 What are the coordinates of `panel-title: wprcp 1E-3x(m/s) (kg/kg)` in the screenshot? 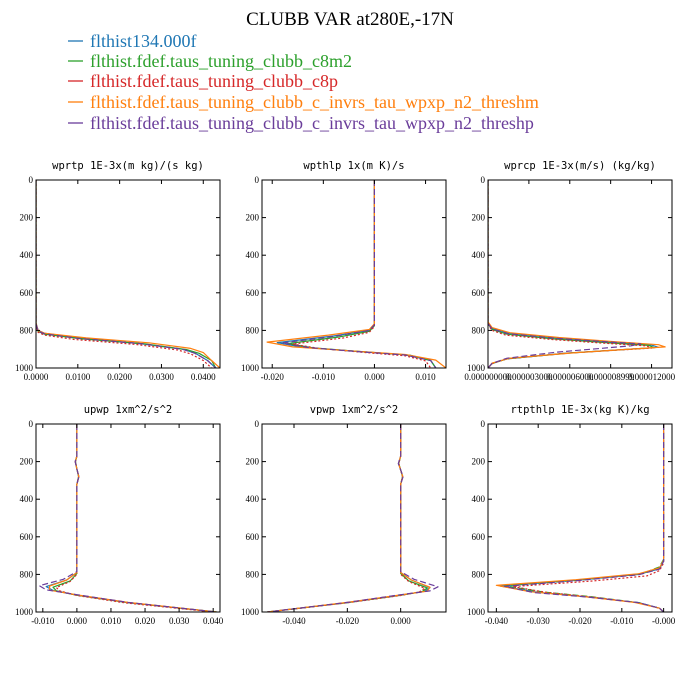 It's located at (580, 166).